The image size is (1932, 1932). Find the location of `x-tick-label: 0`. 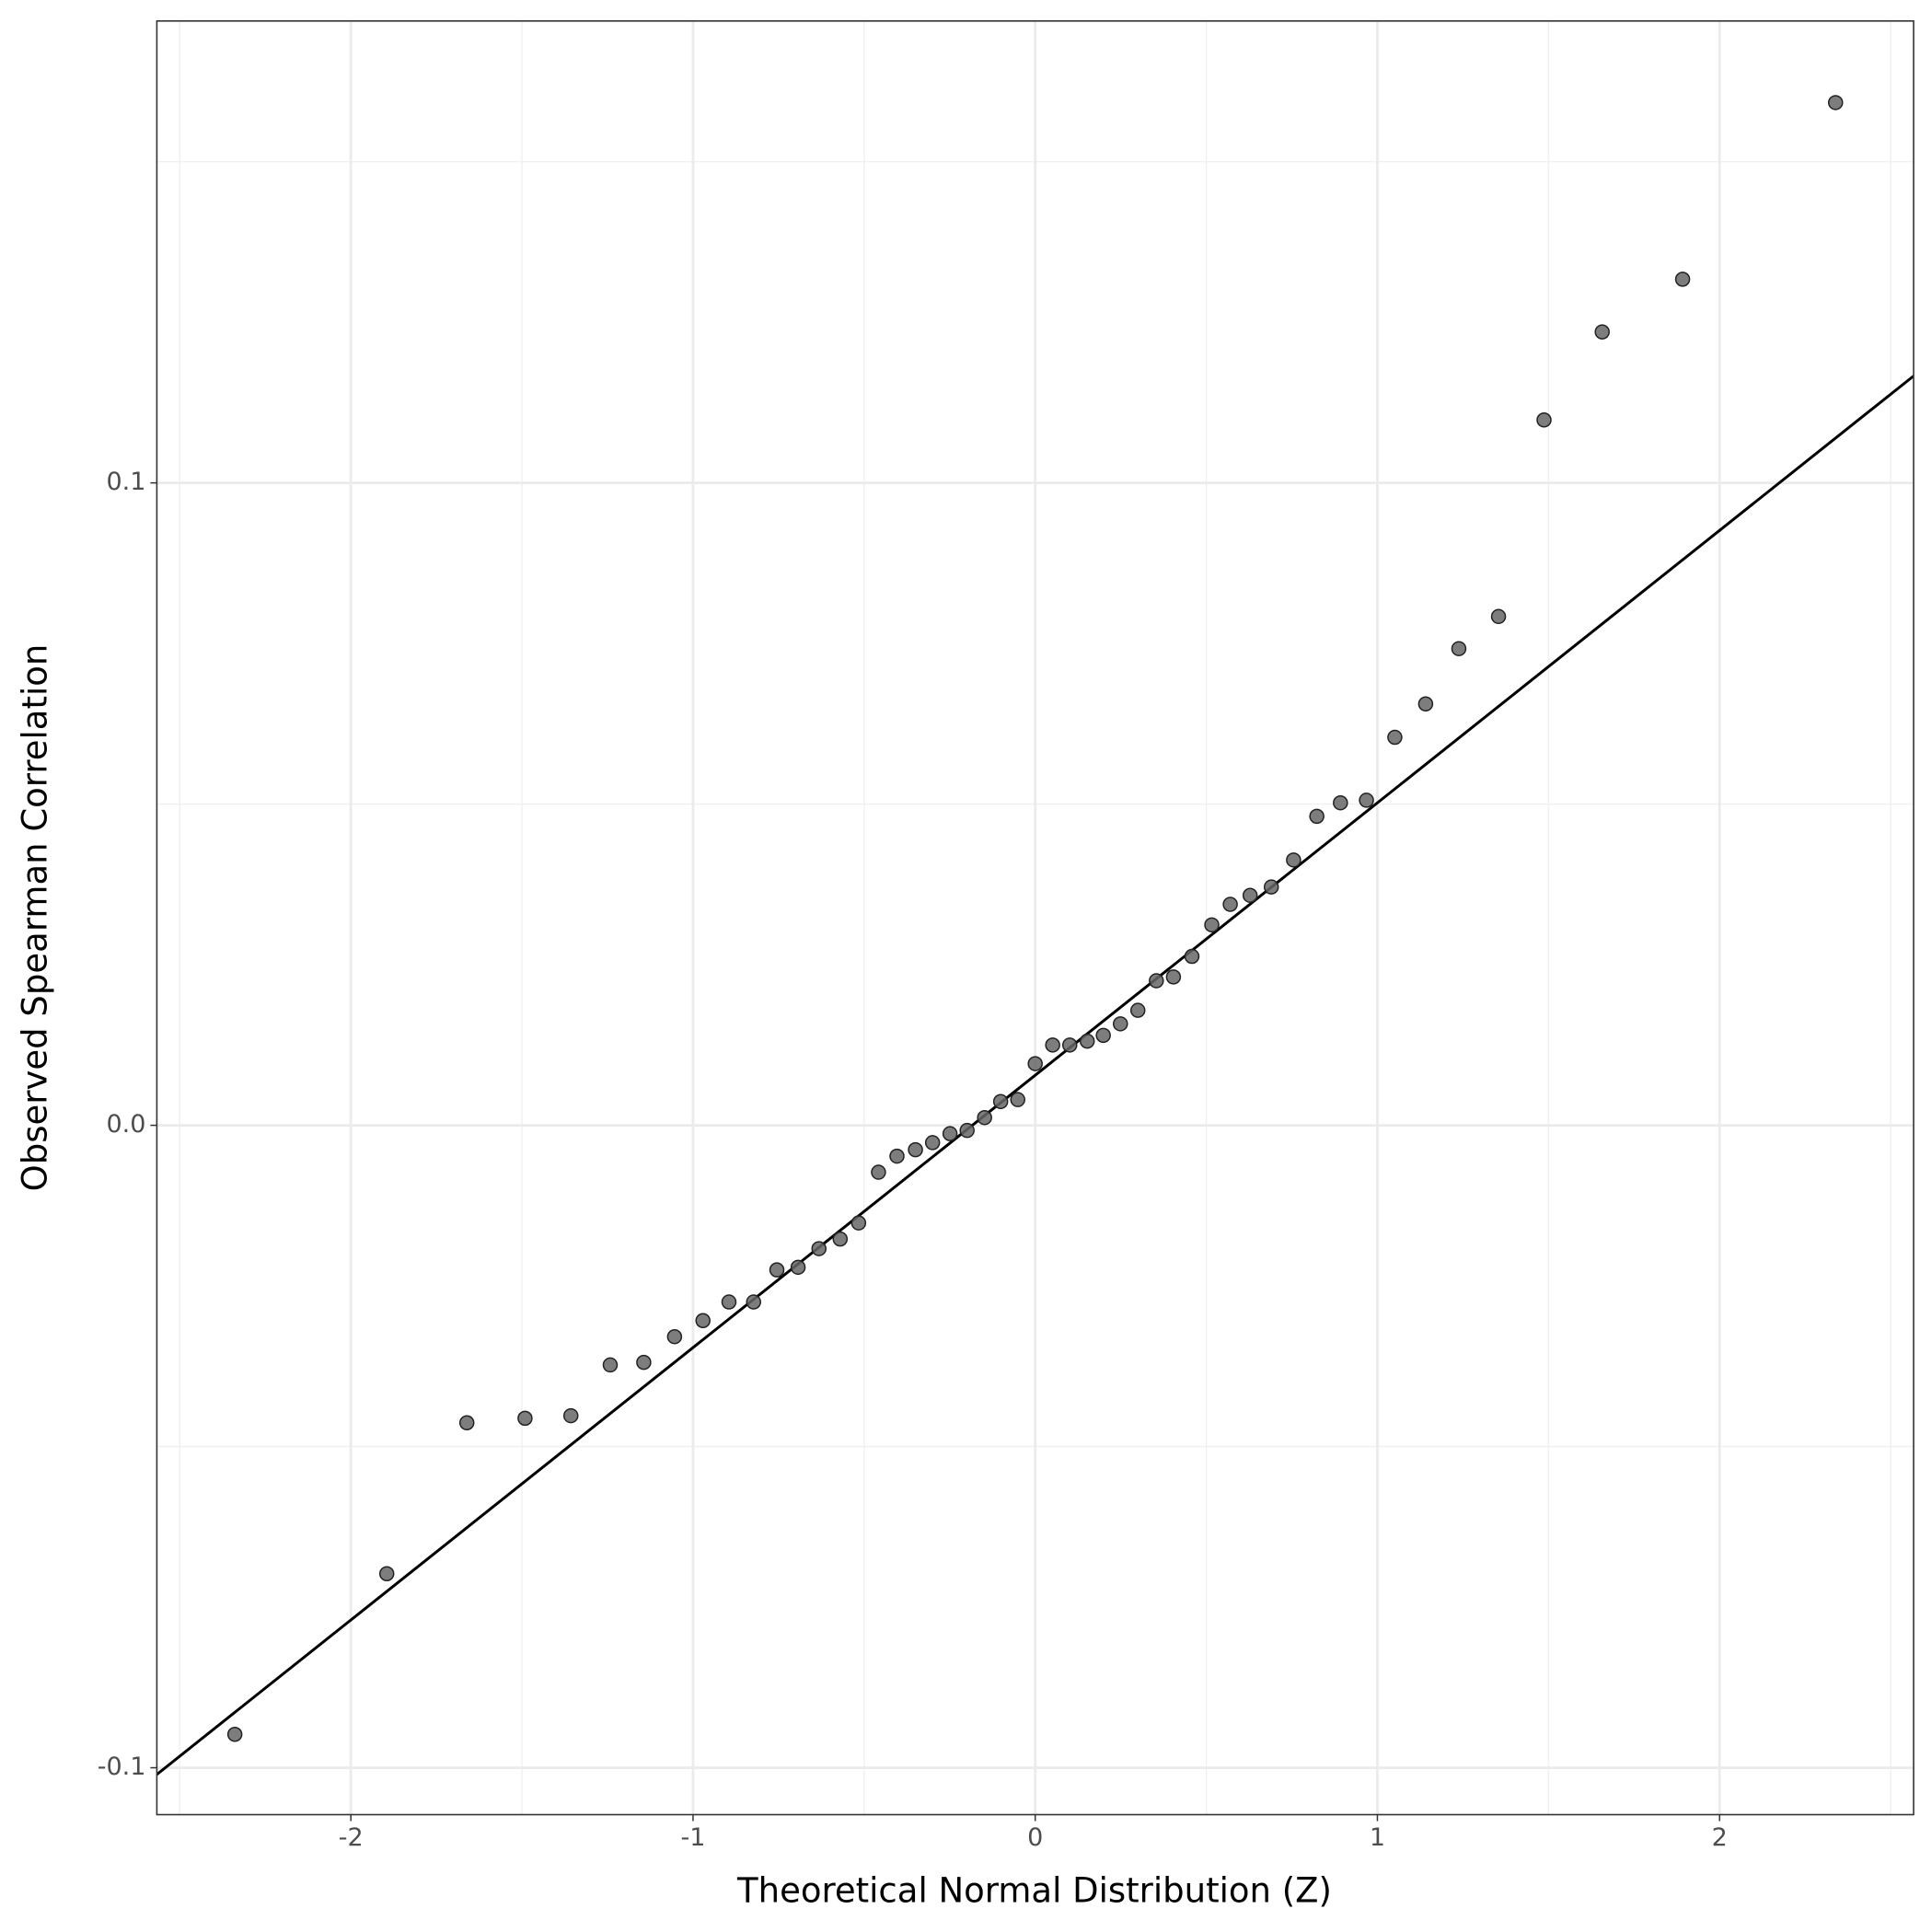

x-tick-label: 0 is located at coordinates (1035, 1838).